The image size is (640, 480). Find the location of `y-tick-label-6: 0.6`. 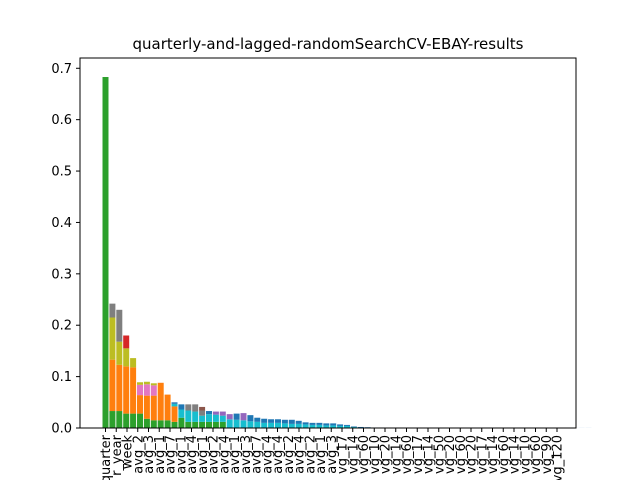

y-tick-label-6: 0.6 is located at coordinates (61, 120).